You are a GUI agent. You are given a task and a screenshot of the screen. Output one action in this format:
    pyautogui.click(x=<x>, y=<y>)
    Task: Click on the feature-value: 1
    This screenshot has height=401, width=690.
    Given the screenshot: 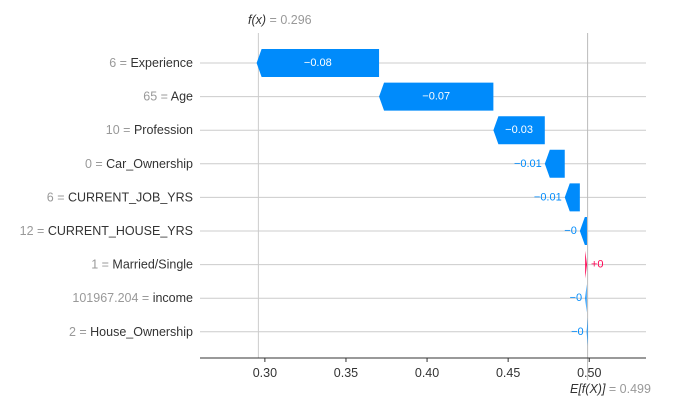 What is the action you would take?
    pyautogui.click(x=94, y=265)
    